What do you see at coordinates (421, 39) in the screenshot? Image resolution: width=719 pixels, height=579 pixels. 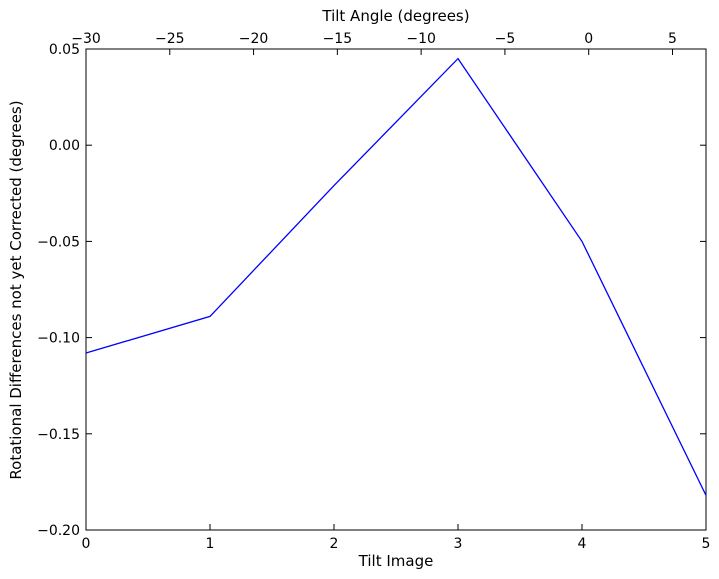 I see `top-tick-label: −10` at bounding box center [421, 39].